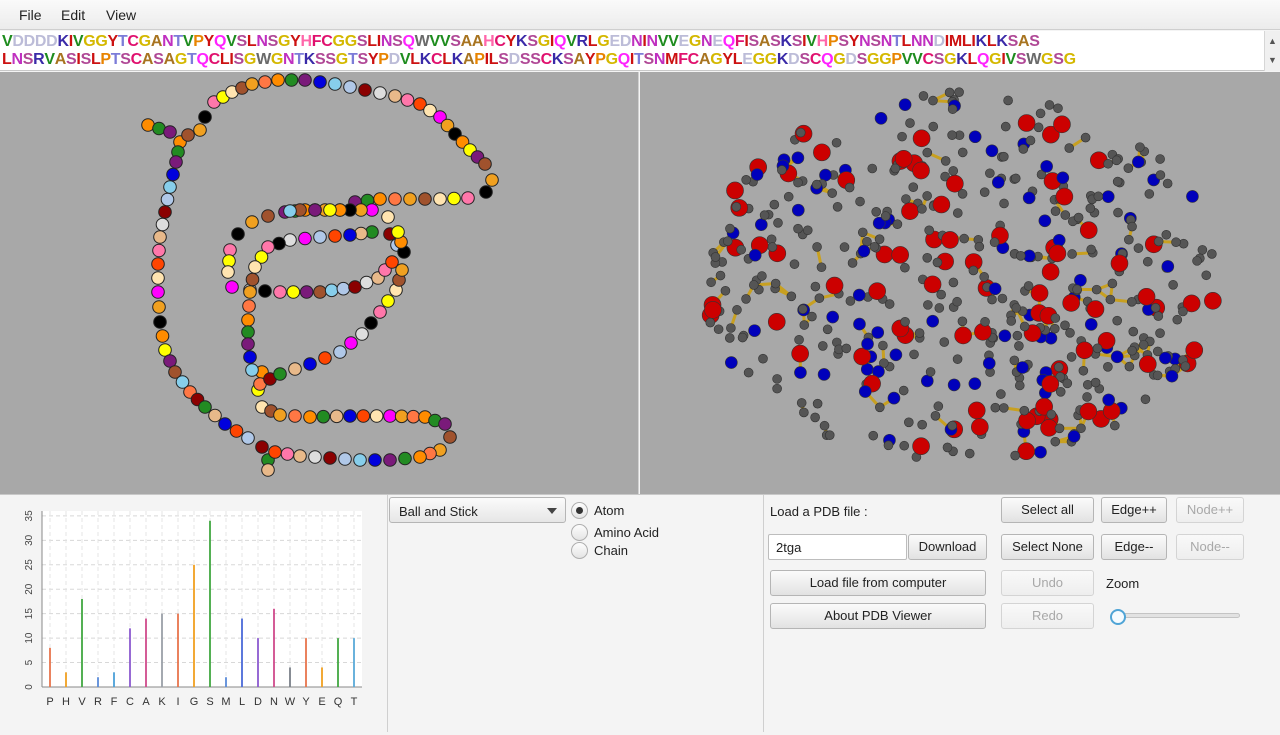  What do you see at coordinates (631, 551) in the screenshot?
I see `radio-chain: Chain` at bounding box center [631, 551].